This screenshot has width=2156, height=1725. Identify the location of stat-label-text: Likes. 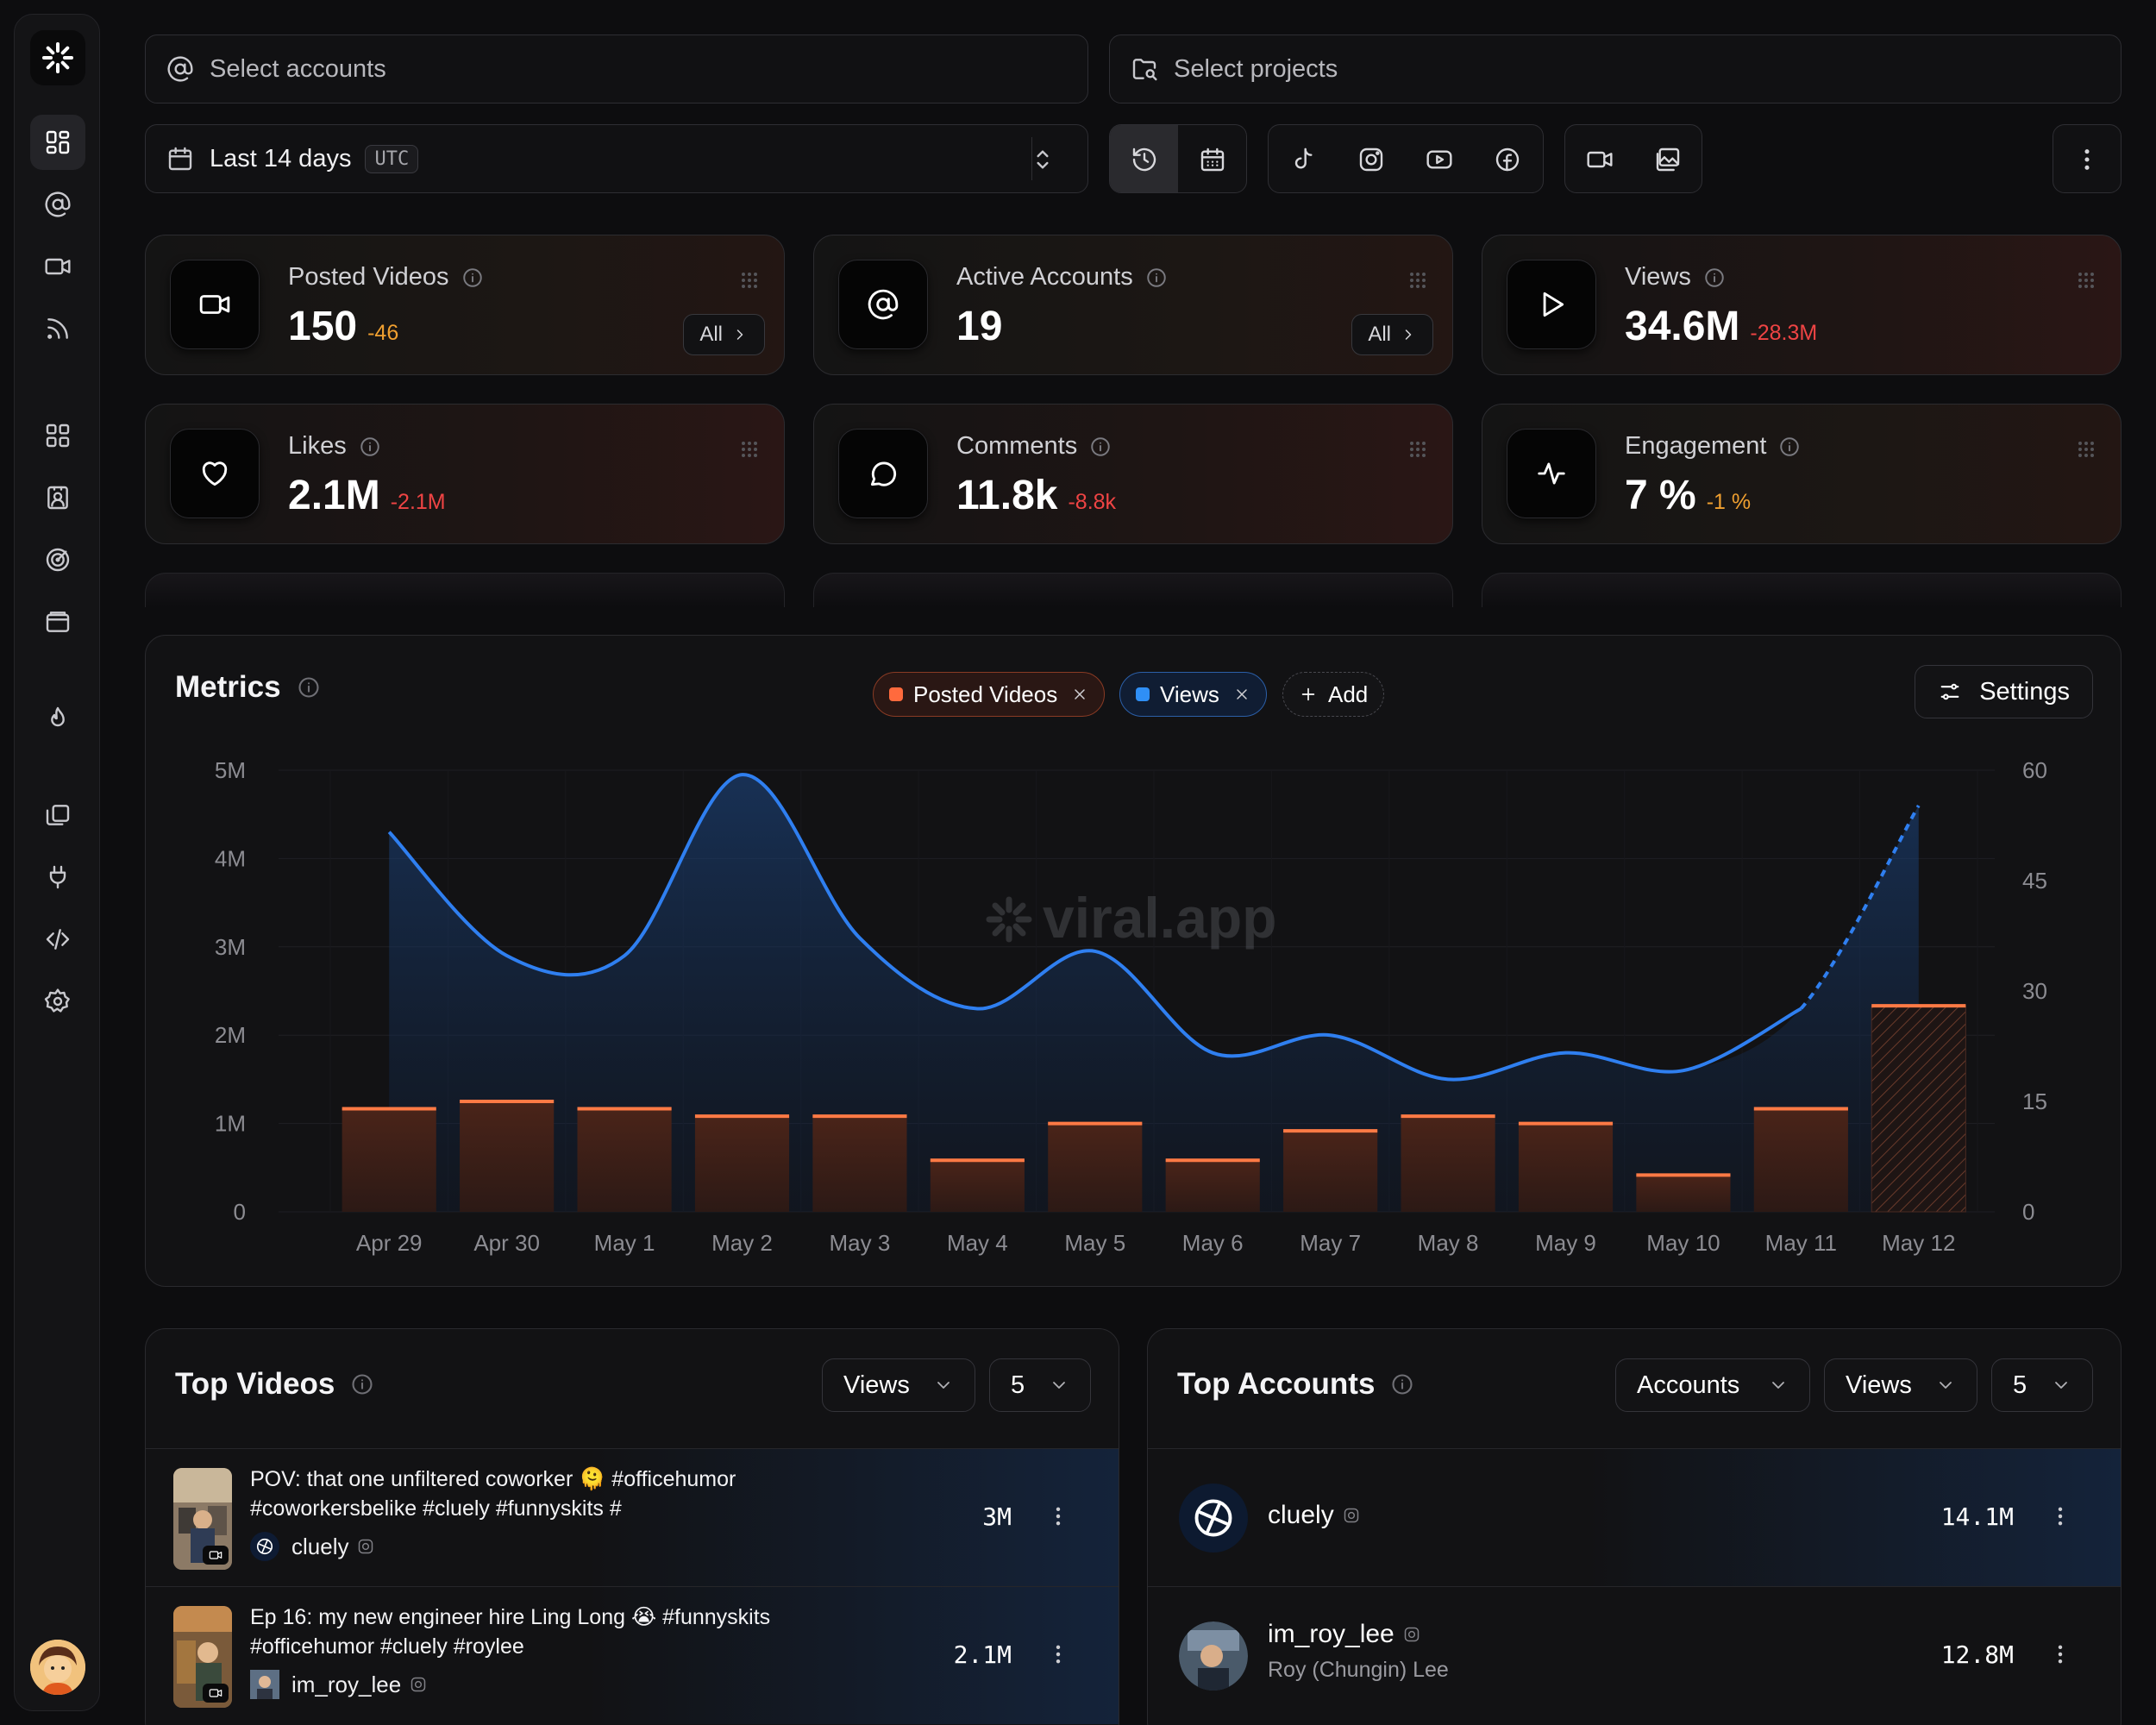
(317, 446).